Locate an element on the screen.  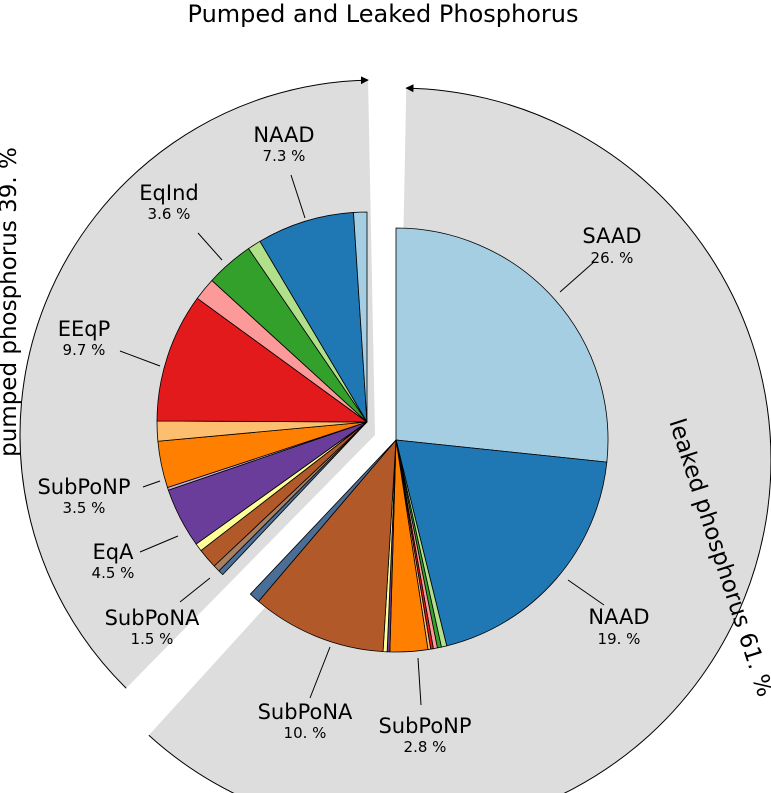
pumped-slice-percent: 1.5 % is located at coordinates (152, 639).